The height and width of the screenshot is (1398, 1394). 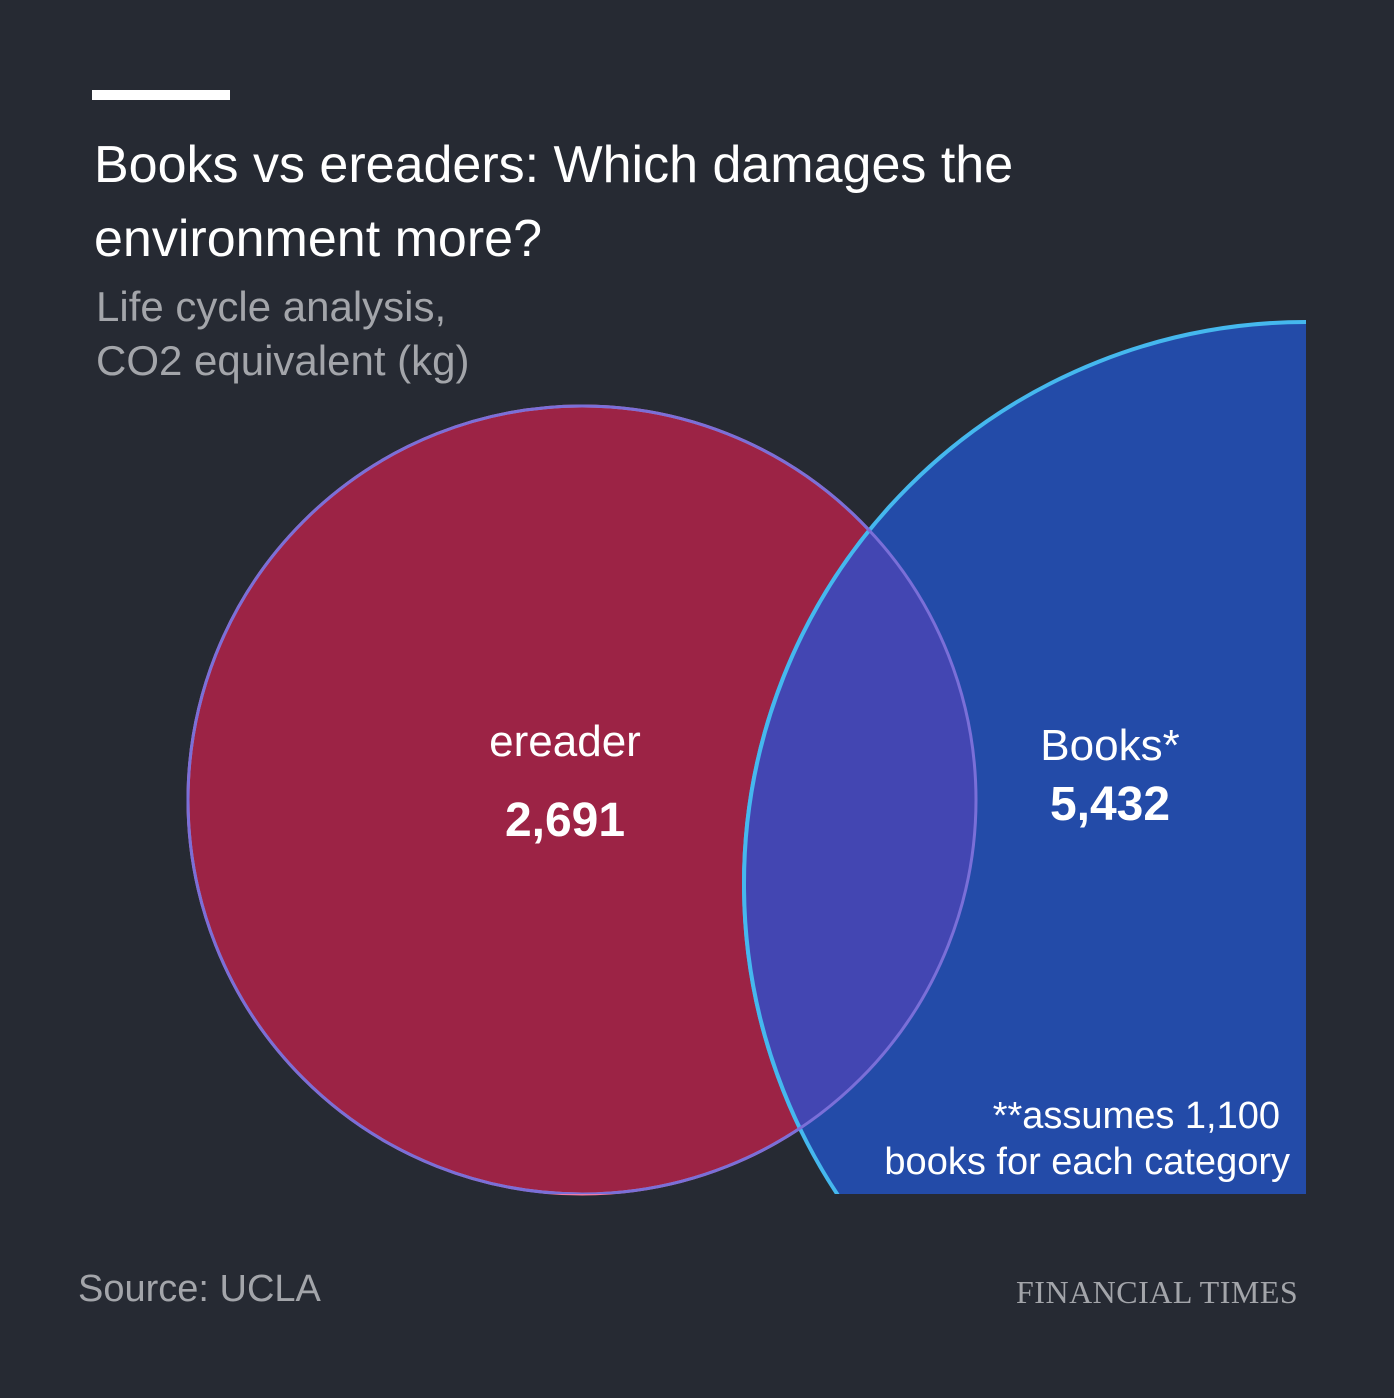 What do you see at coordinates (565, 820) in the screenshot?
I see `ereader-value: 2,691` at bounding box center [565, 820].